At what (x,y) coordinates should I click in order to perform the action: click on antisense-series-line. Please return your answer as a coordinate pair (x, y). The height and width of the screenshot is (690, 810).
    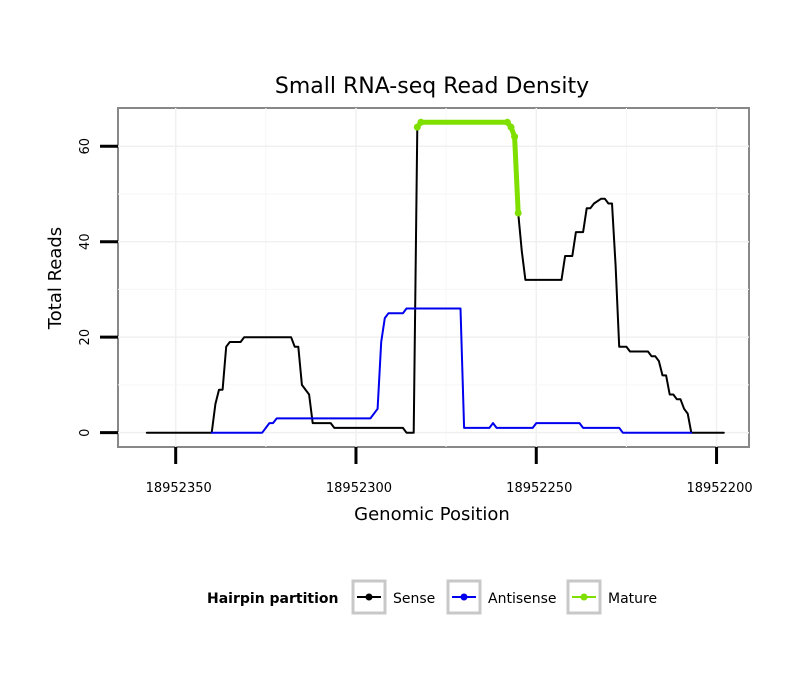
    Looking at the image, I should click on (451, 370).